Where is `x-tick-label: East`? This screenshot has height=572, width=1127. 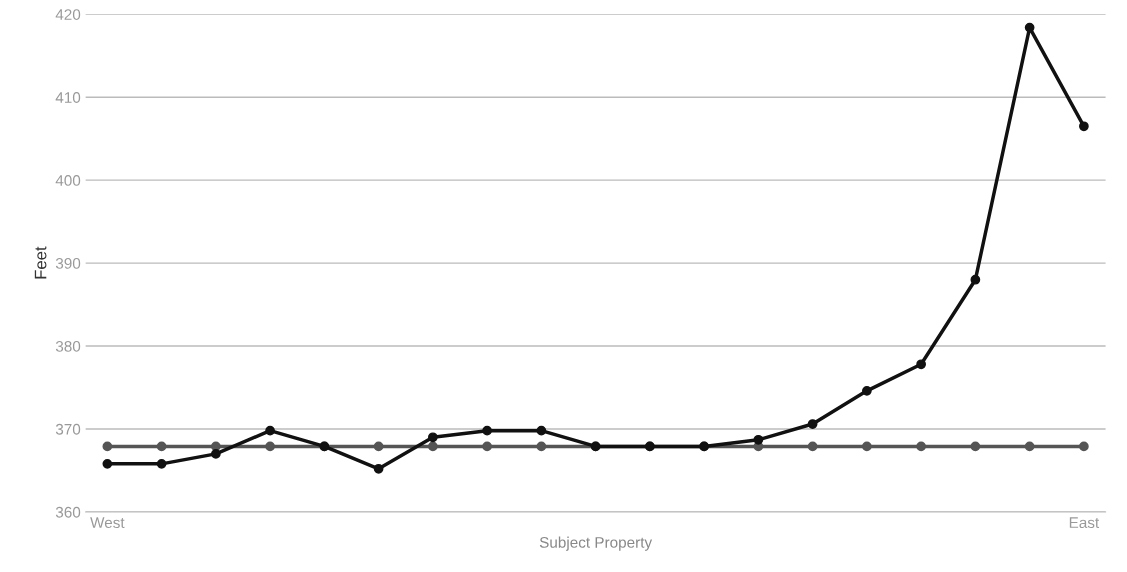
x-tick-label: East is located at coordinates (1084, 523).